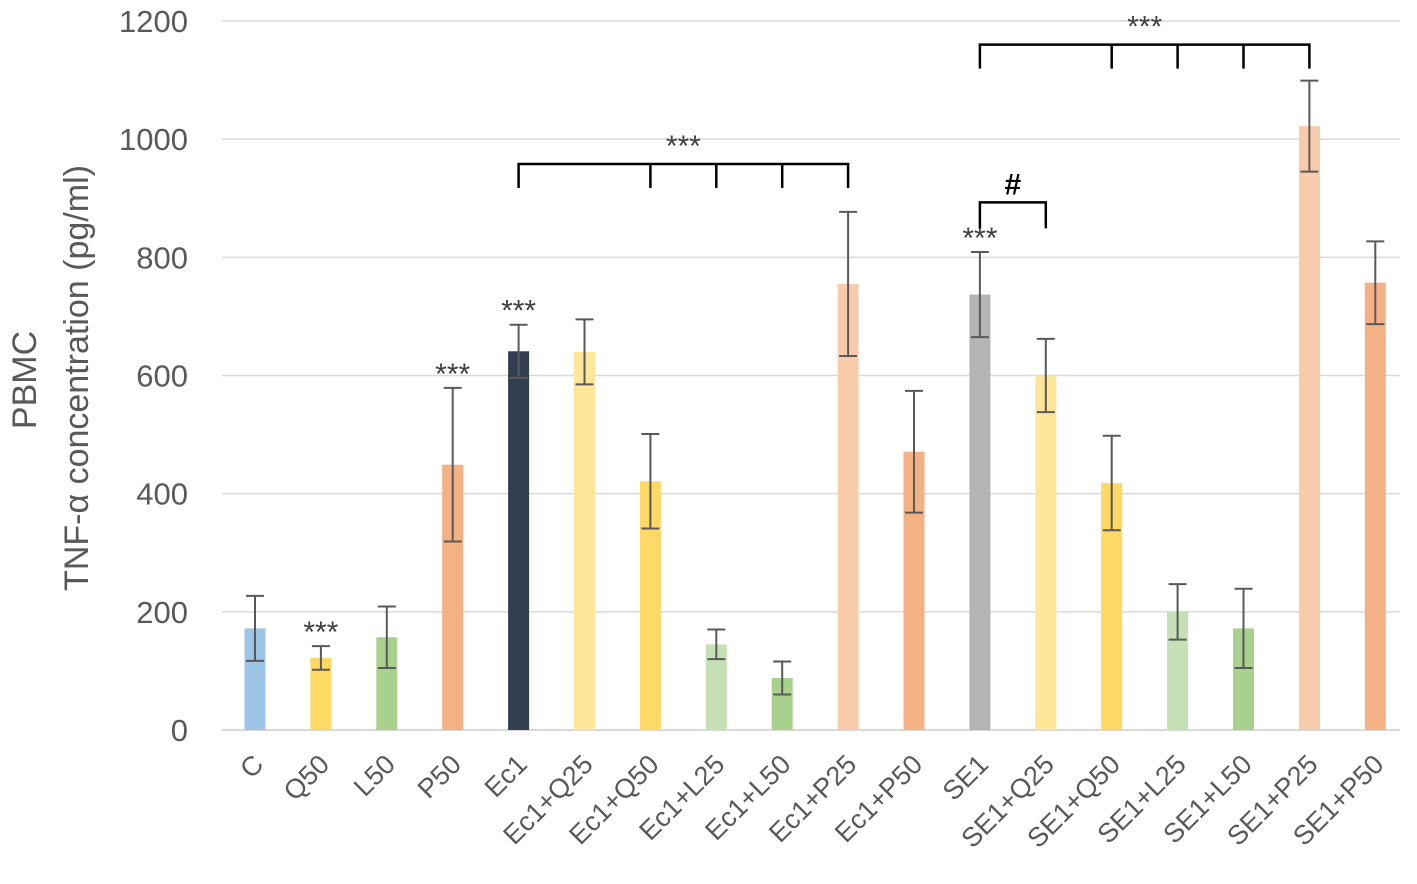  What do you see at coordinates (77, 378) in the screenshot?
I see `y-axis-title-line2: TNF-α concentration (pg/ml)` at bounding box center [77, 378].